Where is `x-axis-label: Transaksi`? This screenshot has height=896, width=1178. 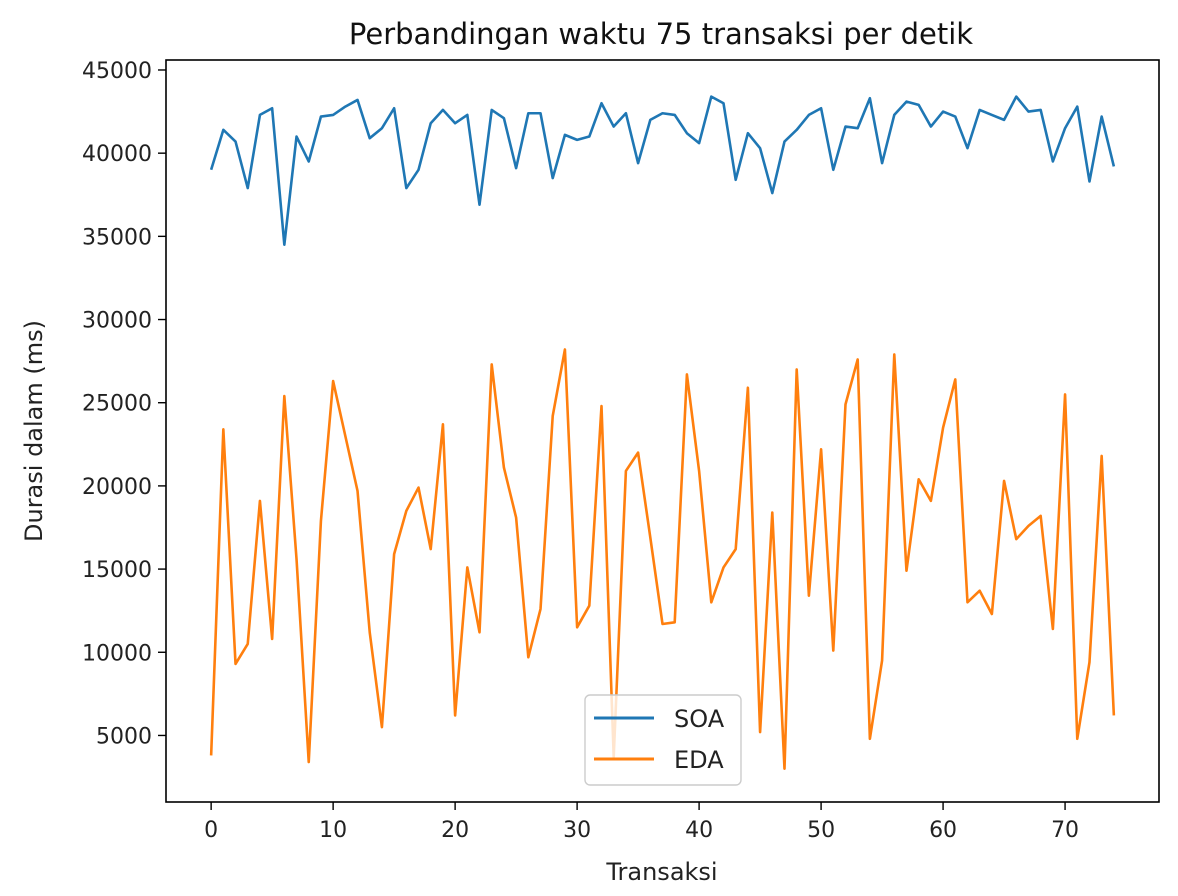 x-axis-label: Transaksi is located at coordinates (661, 872).